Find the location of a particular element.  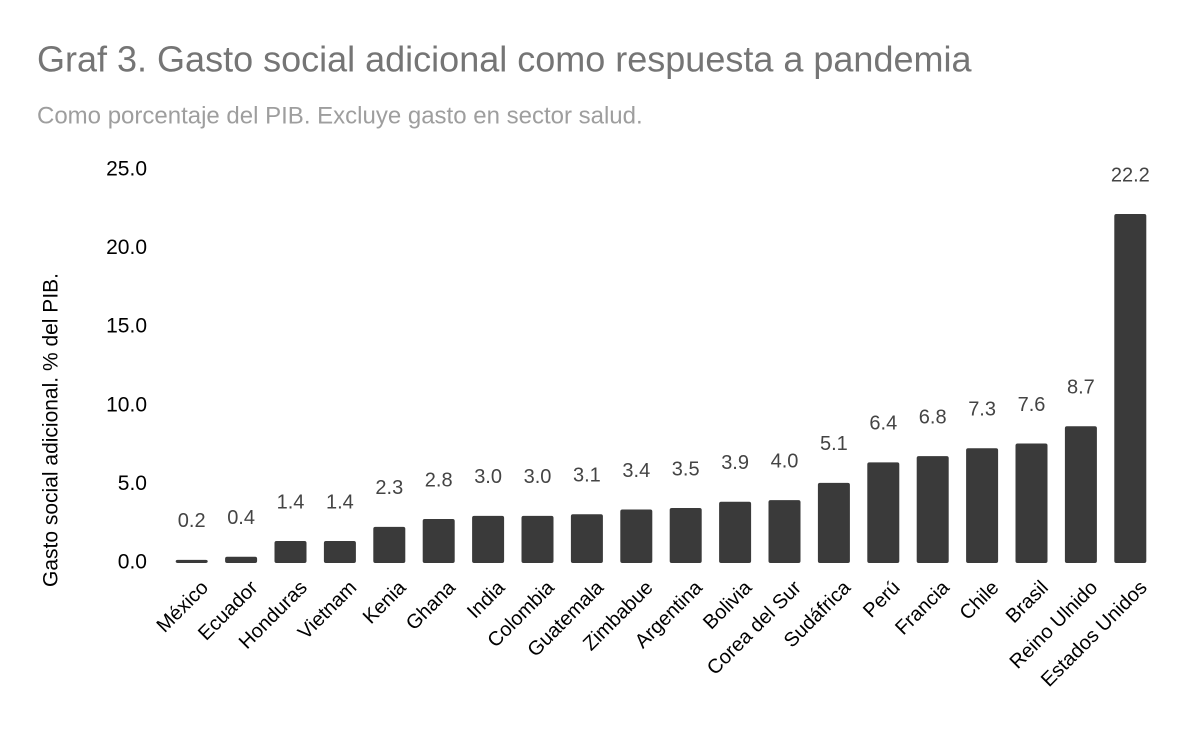

value-label: 3.1 is located at coordinates (587, 476).